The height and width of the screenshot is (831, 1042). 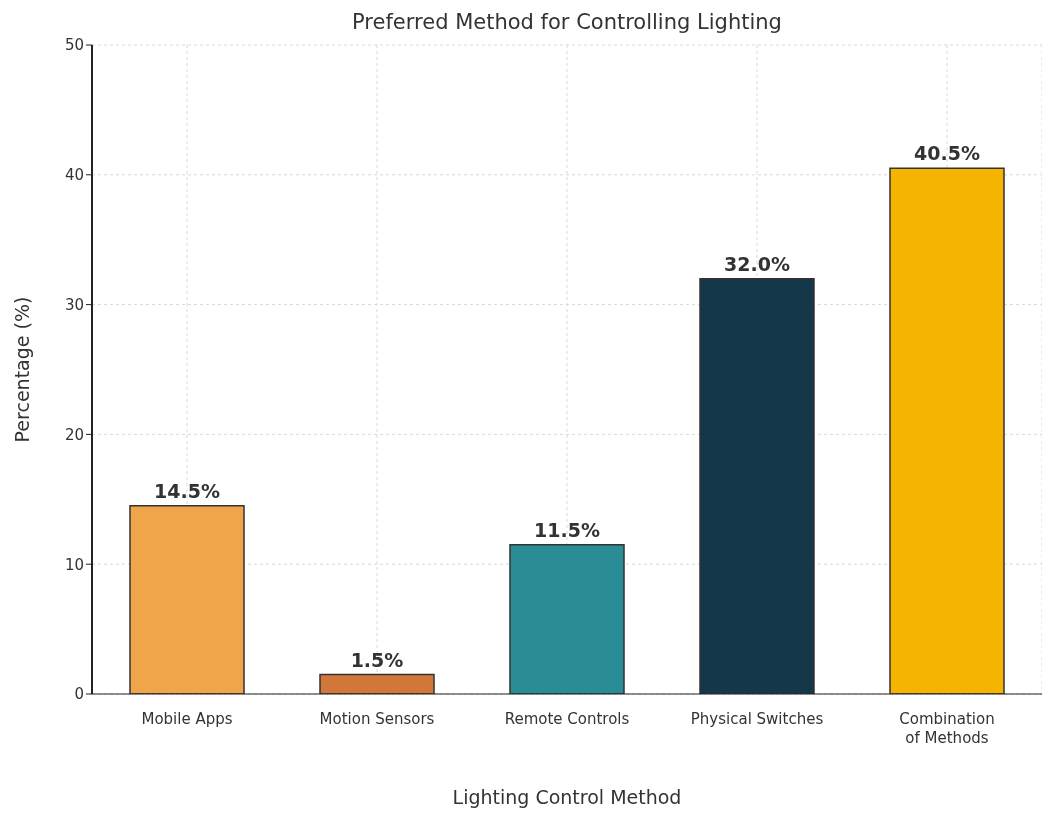 I want to click on data-label: 11.5%, so click(x=567, y=529).